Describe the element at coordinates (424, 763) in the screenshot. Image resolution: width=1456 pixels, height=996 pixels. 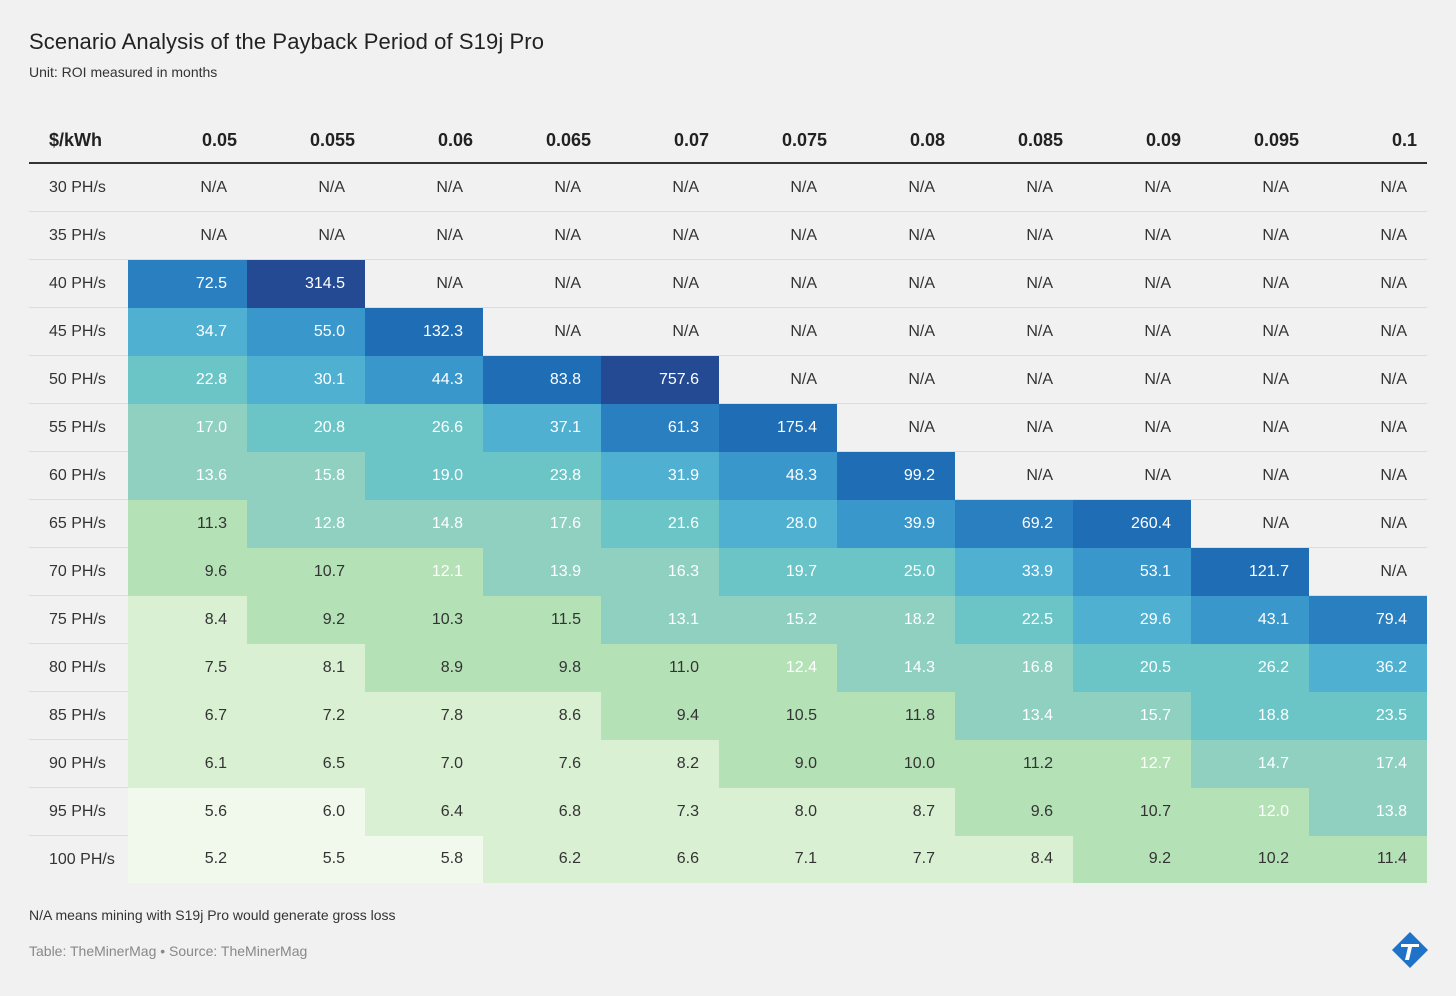
I see `heatmap-cell: 7.0` at that location.